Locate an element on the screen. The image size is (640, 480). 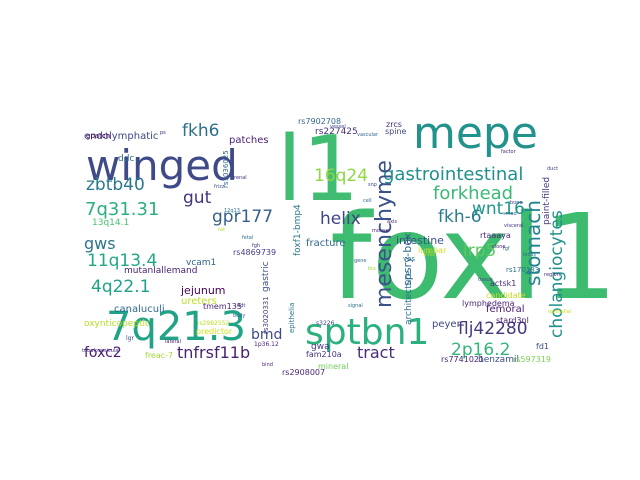
word-rs4869739: rs4869739 is located at coordinates (254, 252).